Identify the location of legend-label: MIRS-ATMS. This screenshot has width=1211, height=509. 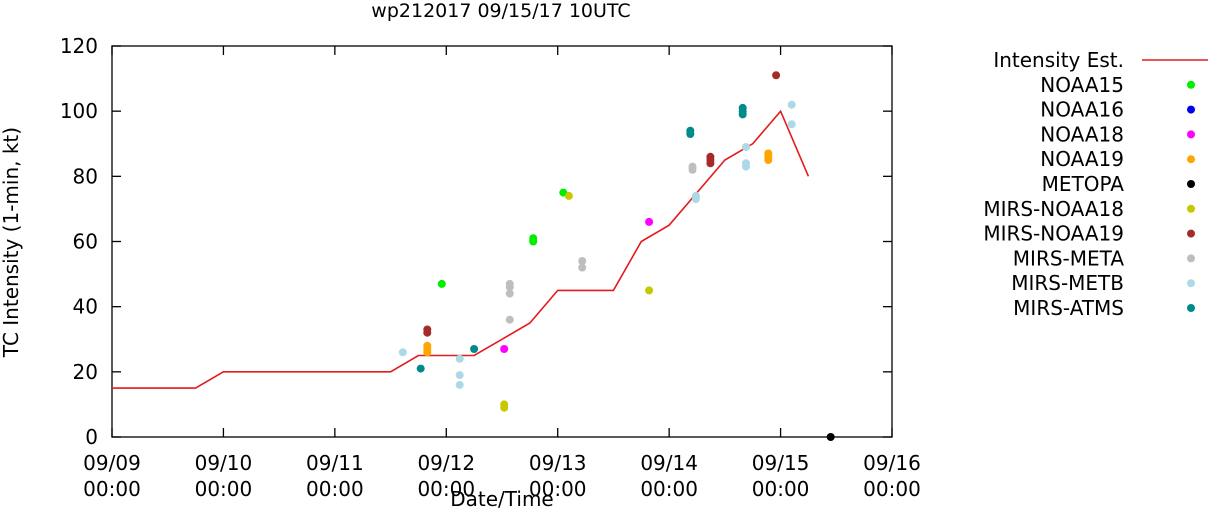
(1068, 308).